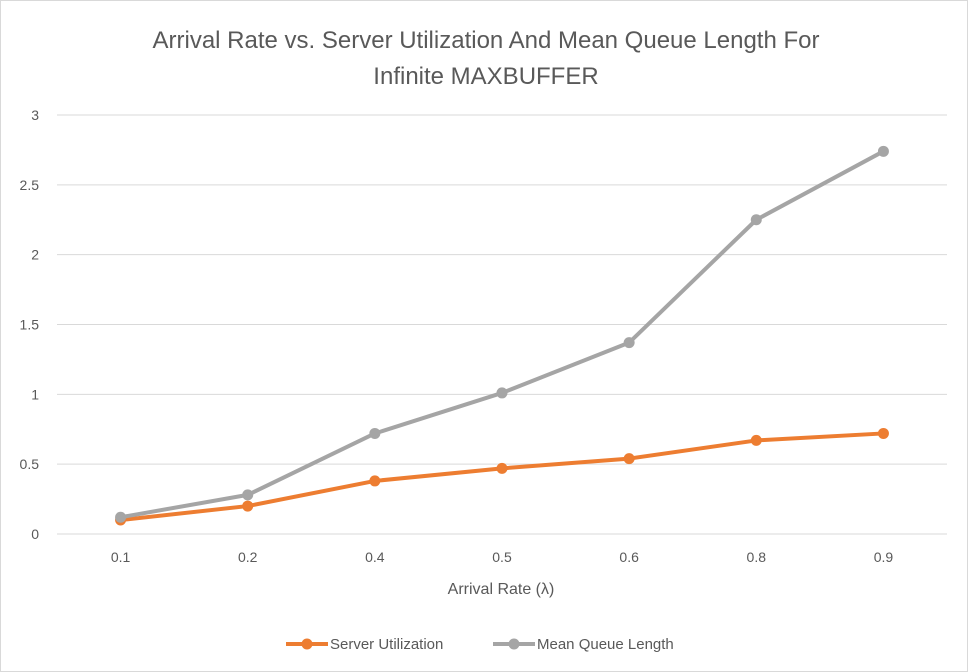  I want to click on legend-item-server-utilization: Server Utilization, so click(364, 644).